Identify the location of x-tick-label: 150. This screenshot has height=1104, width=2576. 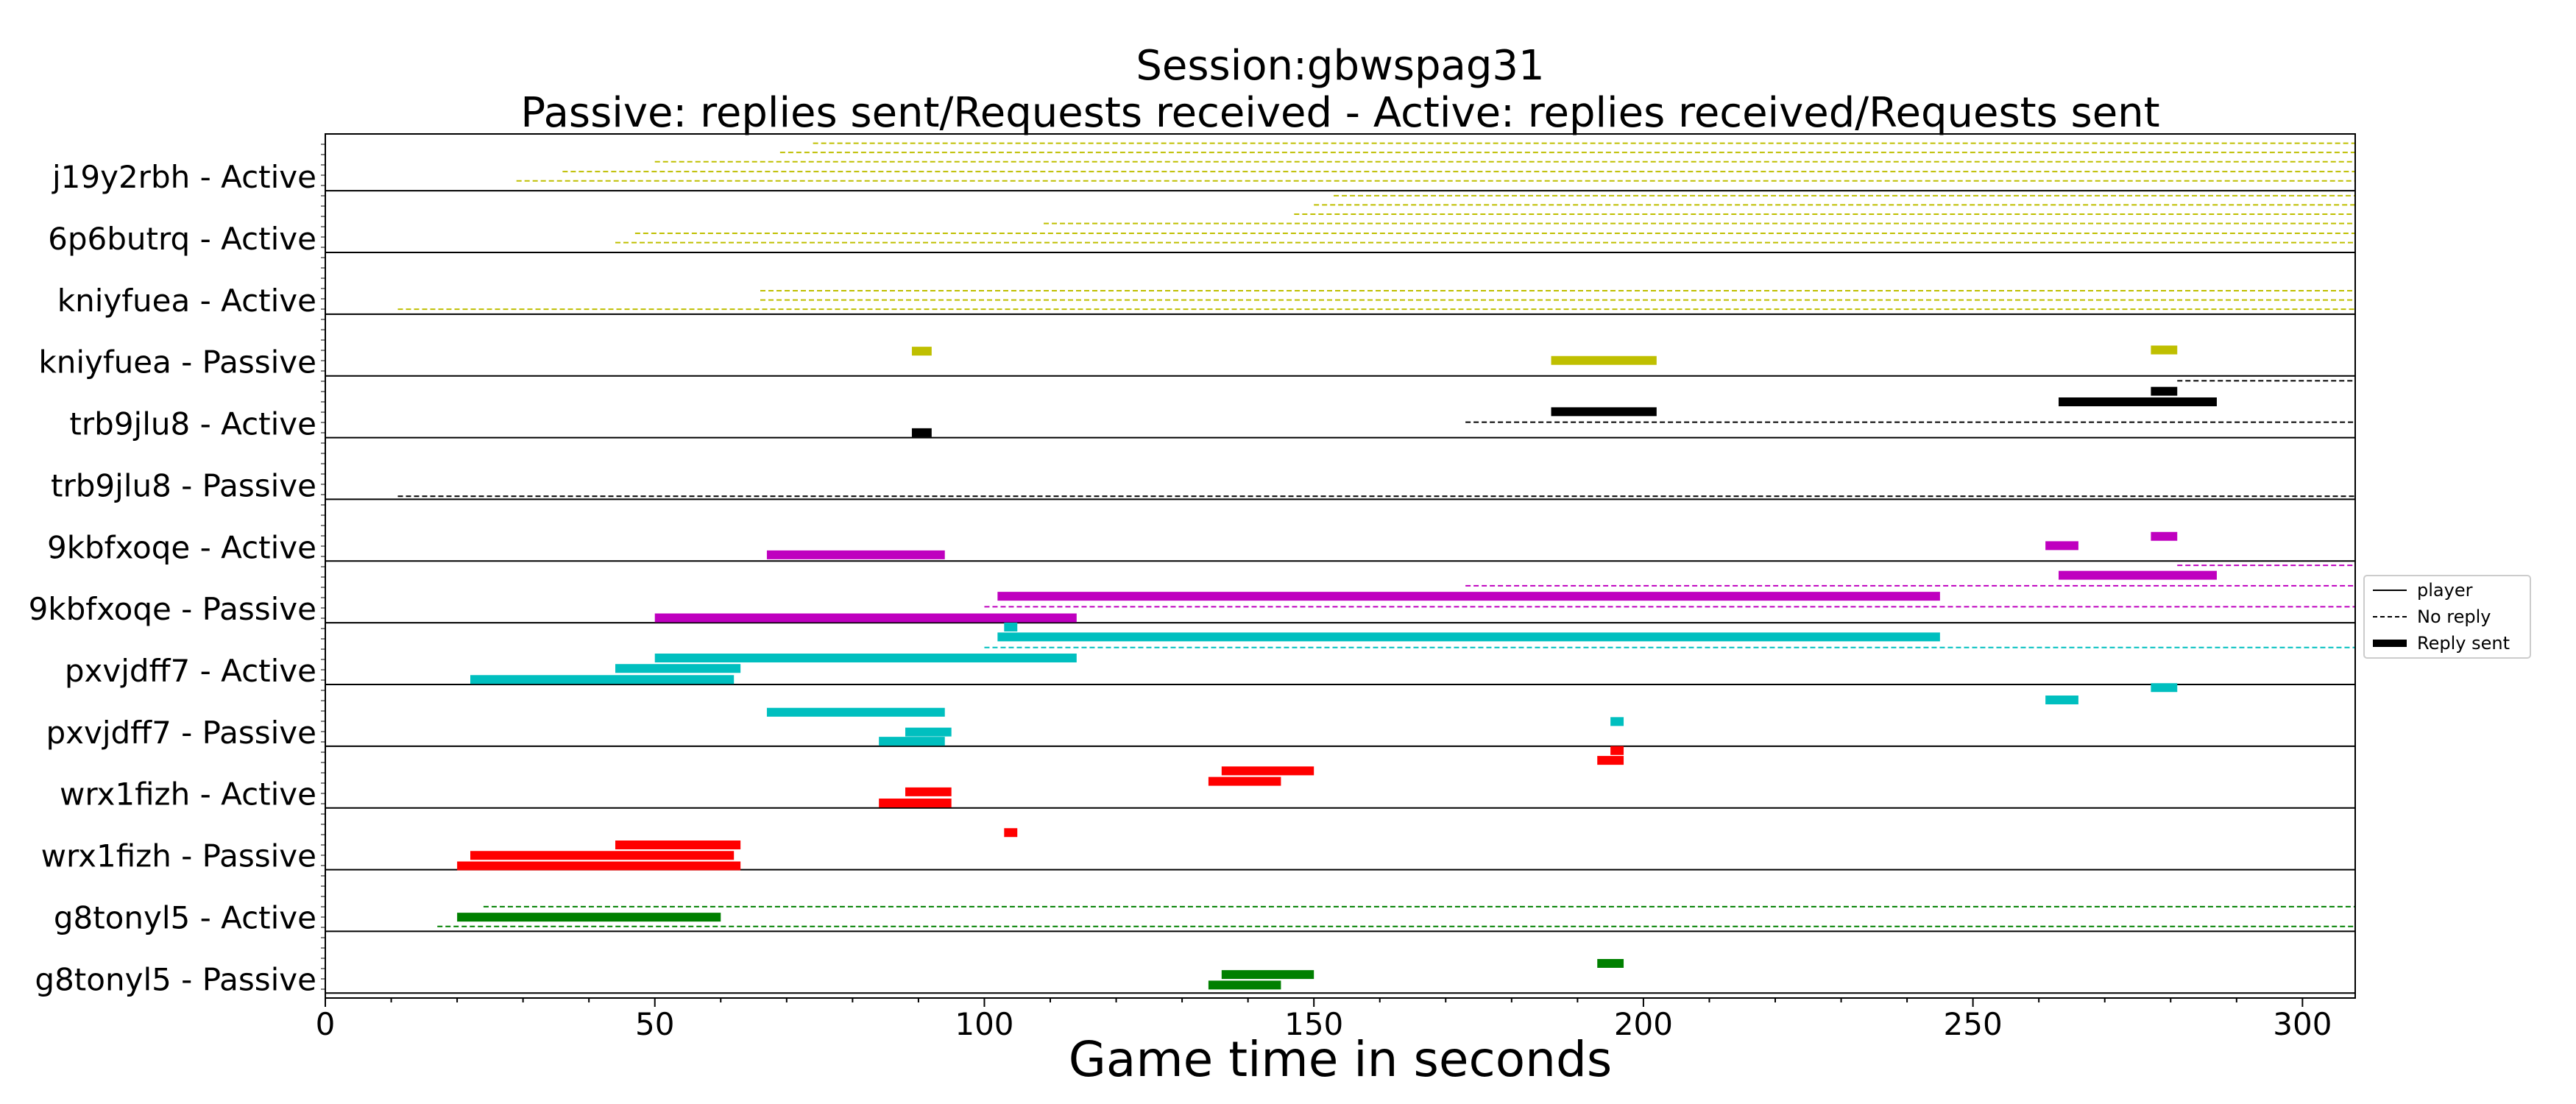
(1313, 1024).